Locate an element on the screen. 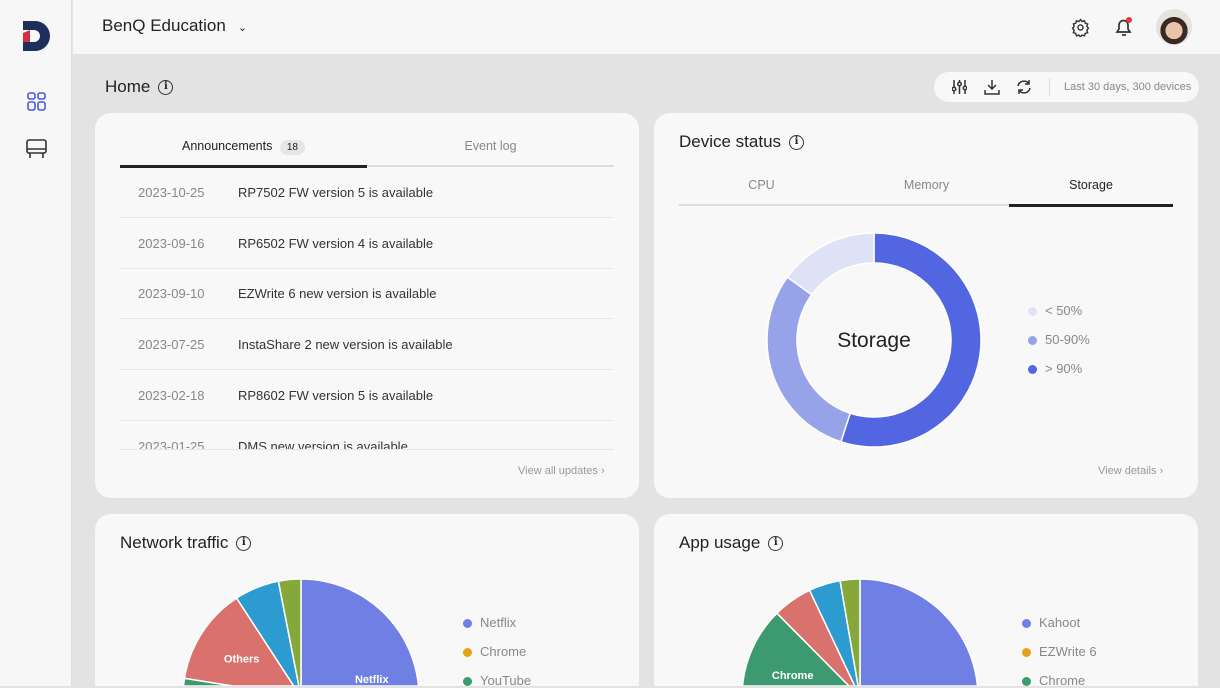 The image size is (1220, 688). view-details-link: View details › is located at coordinates (1130, 471).